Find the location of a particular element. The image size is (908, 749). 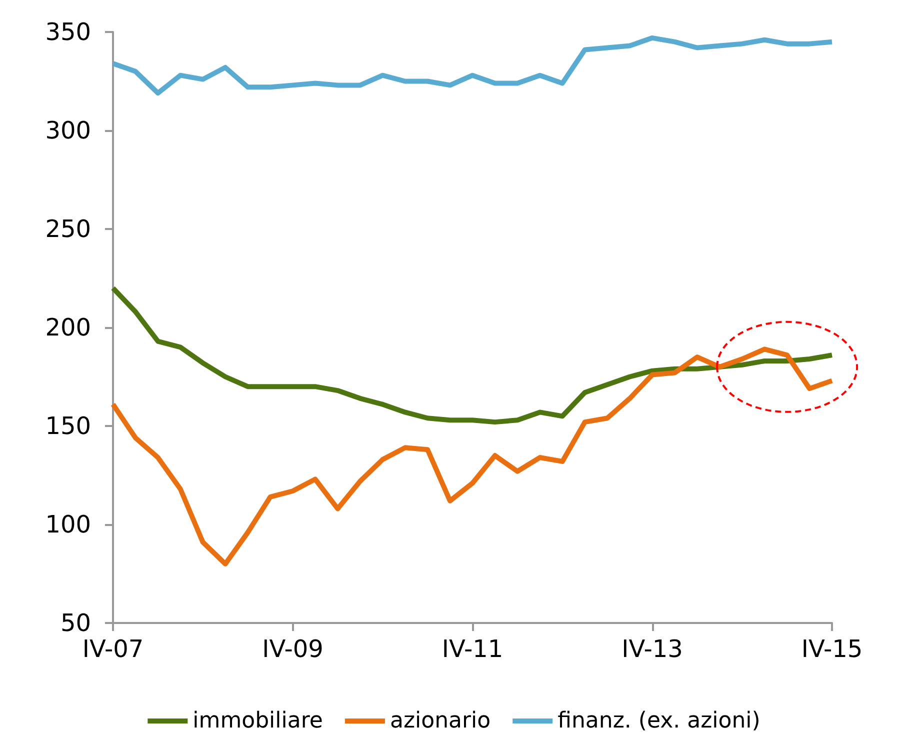

y-tick-label: 300 is located at coordinates (68, 130).